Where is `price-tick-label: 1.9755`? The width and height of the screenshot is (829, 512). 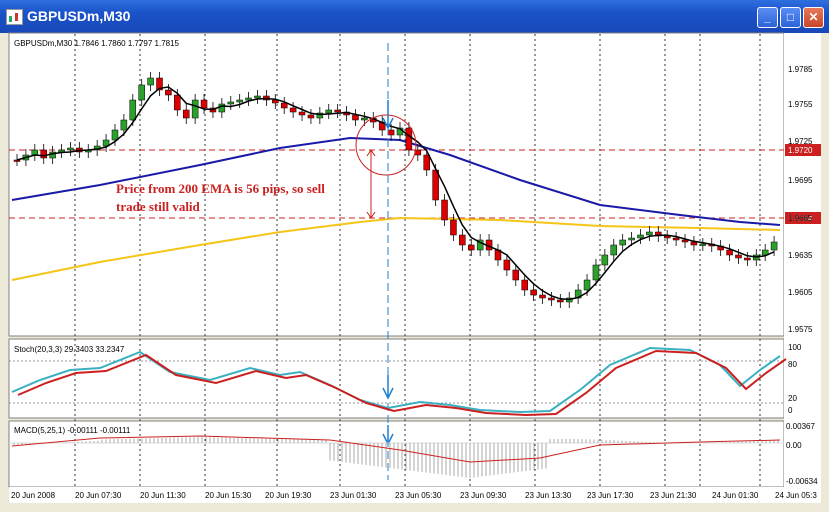
price-tick-label: 1.9755 is located at coordinates (800, 104).